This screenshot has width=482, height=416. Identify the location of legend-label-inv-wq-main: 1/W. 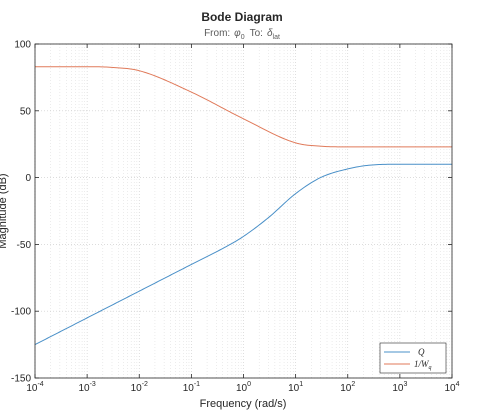
(422, 364).